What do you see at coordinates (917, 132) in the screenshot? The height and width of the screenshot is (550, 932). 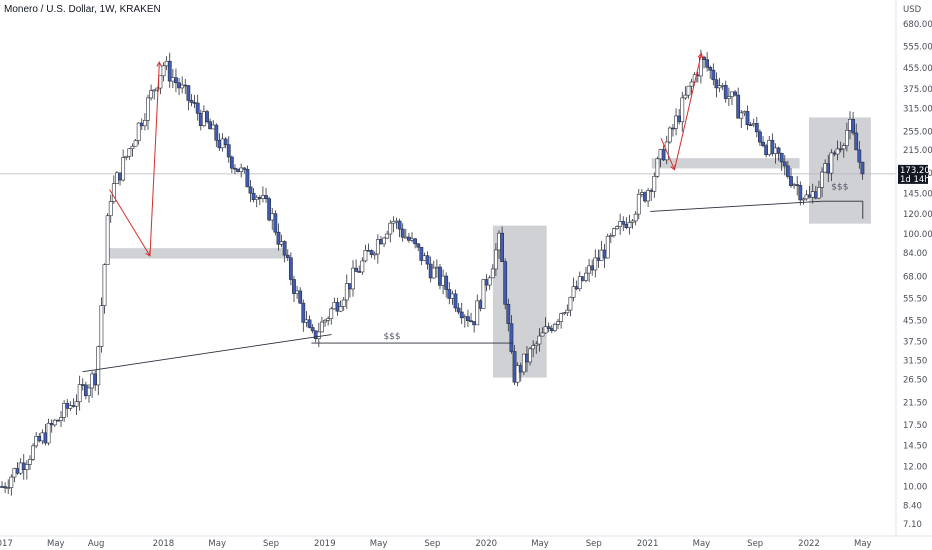 I see `price-tick-label: 255.00` at bounding box center [917, 132].